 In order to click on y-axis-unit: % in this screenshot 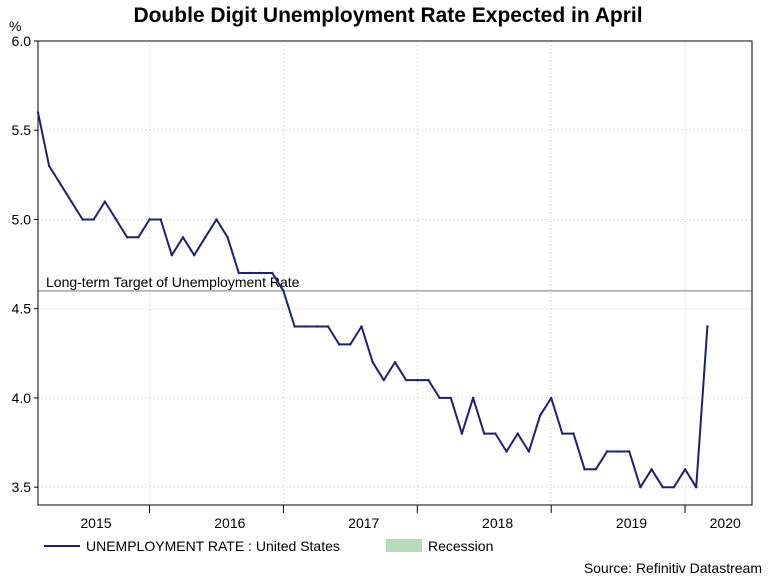, I will do `click(15, 26)`.